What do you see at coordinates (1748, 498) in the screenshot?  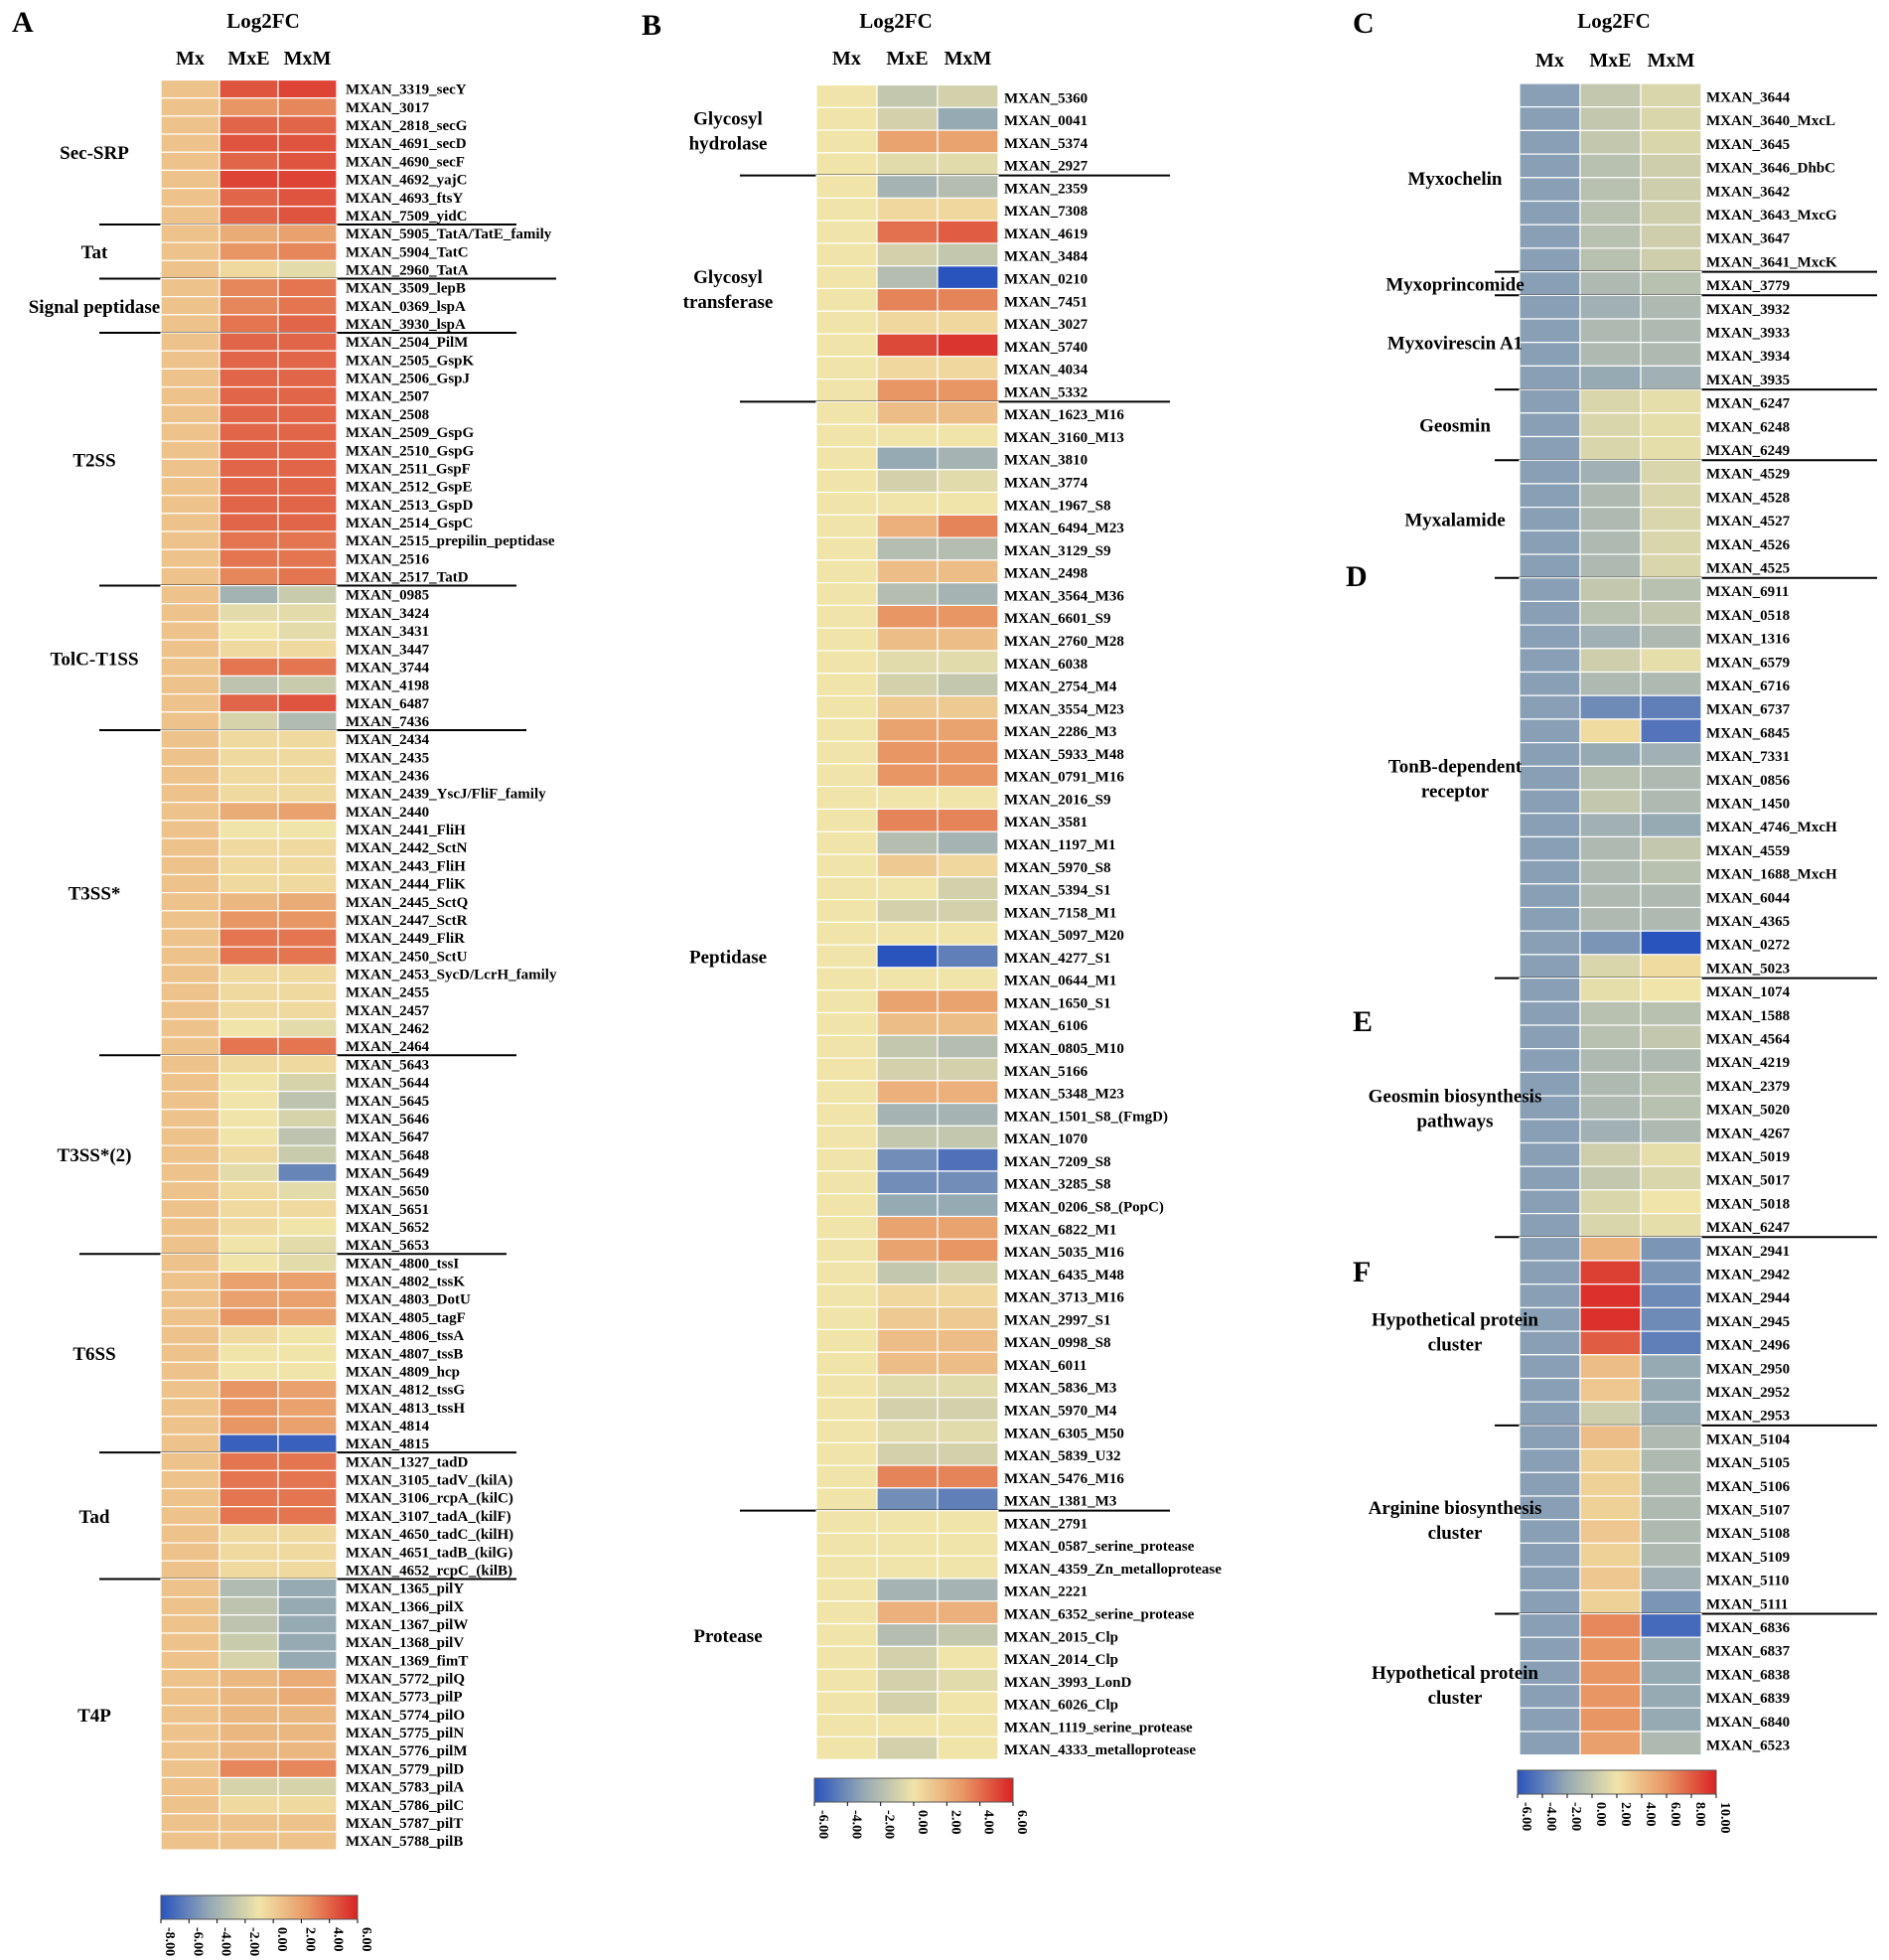 I see `row-label: MXAN_4528` at bounding box center [1748, 498].